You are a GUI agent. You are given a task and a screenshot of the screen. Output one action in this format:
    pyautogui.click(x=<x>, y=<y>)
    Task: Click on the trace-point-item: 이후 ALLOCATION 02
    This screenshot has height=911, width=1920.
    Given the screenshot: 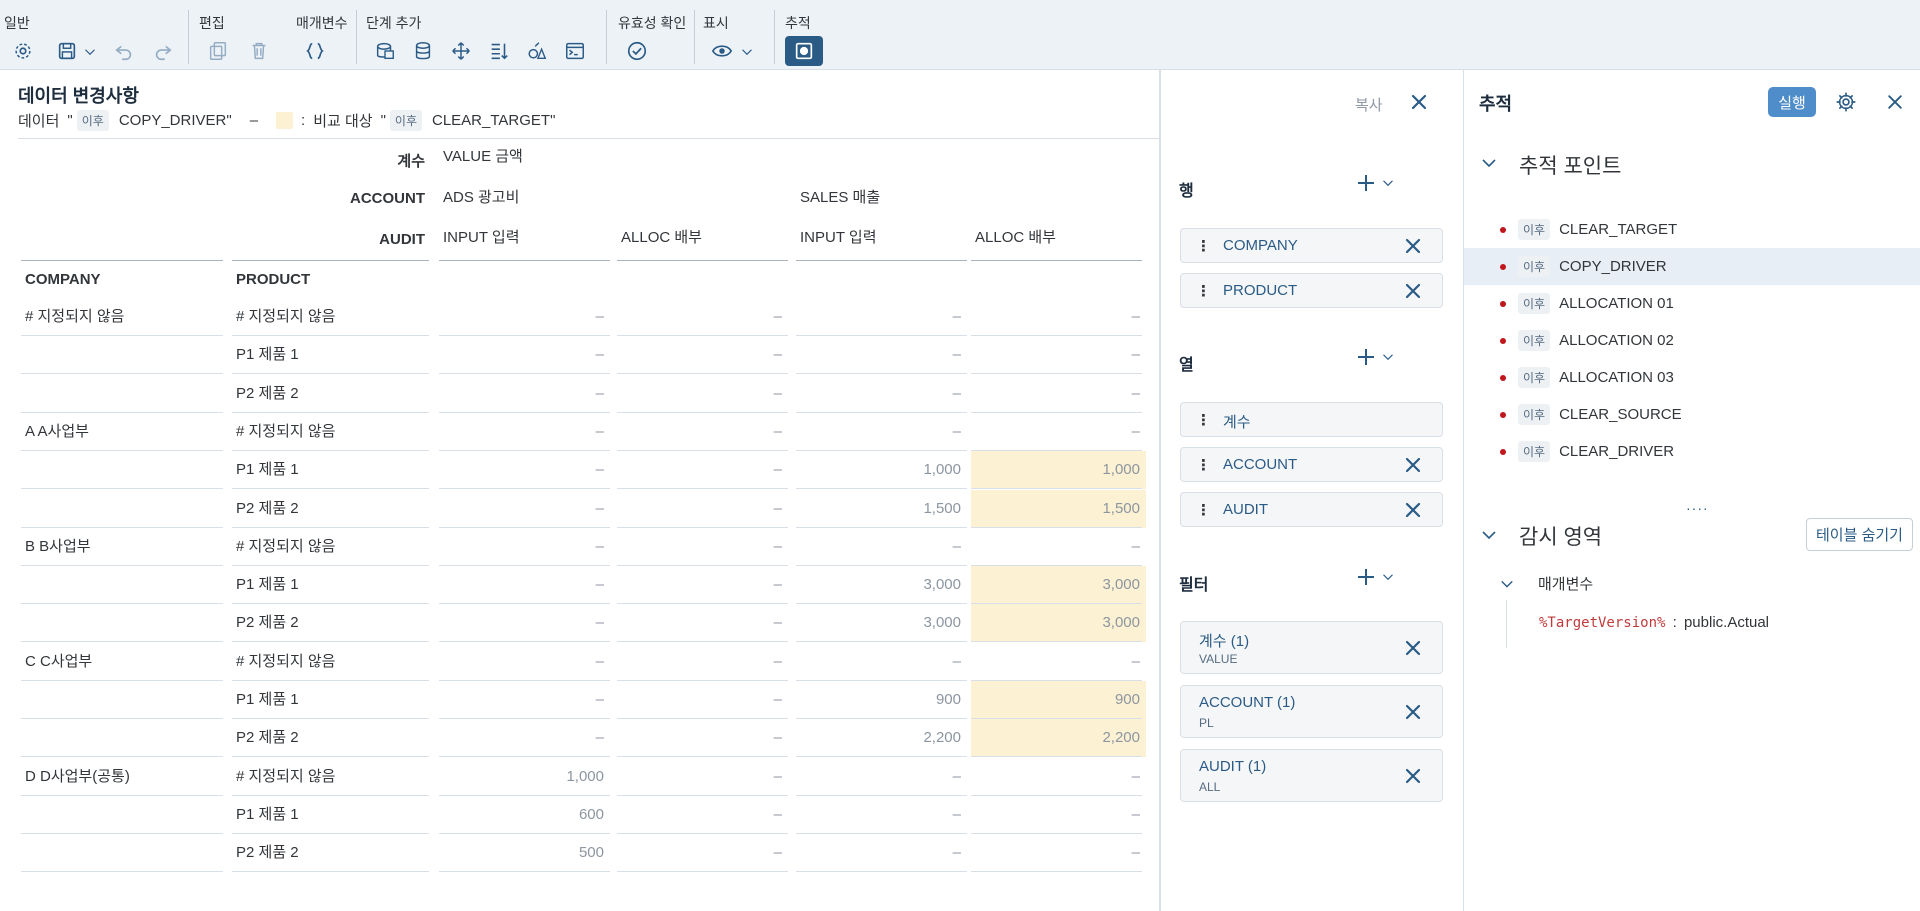 What is the action you would take?
    pyautogui.click(x=1692, y=340)
    